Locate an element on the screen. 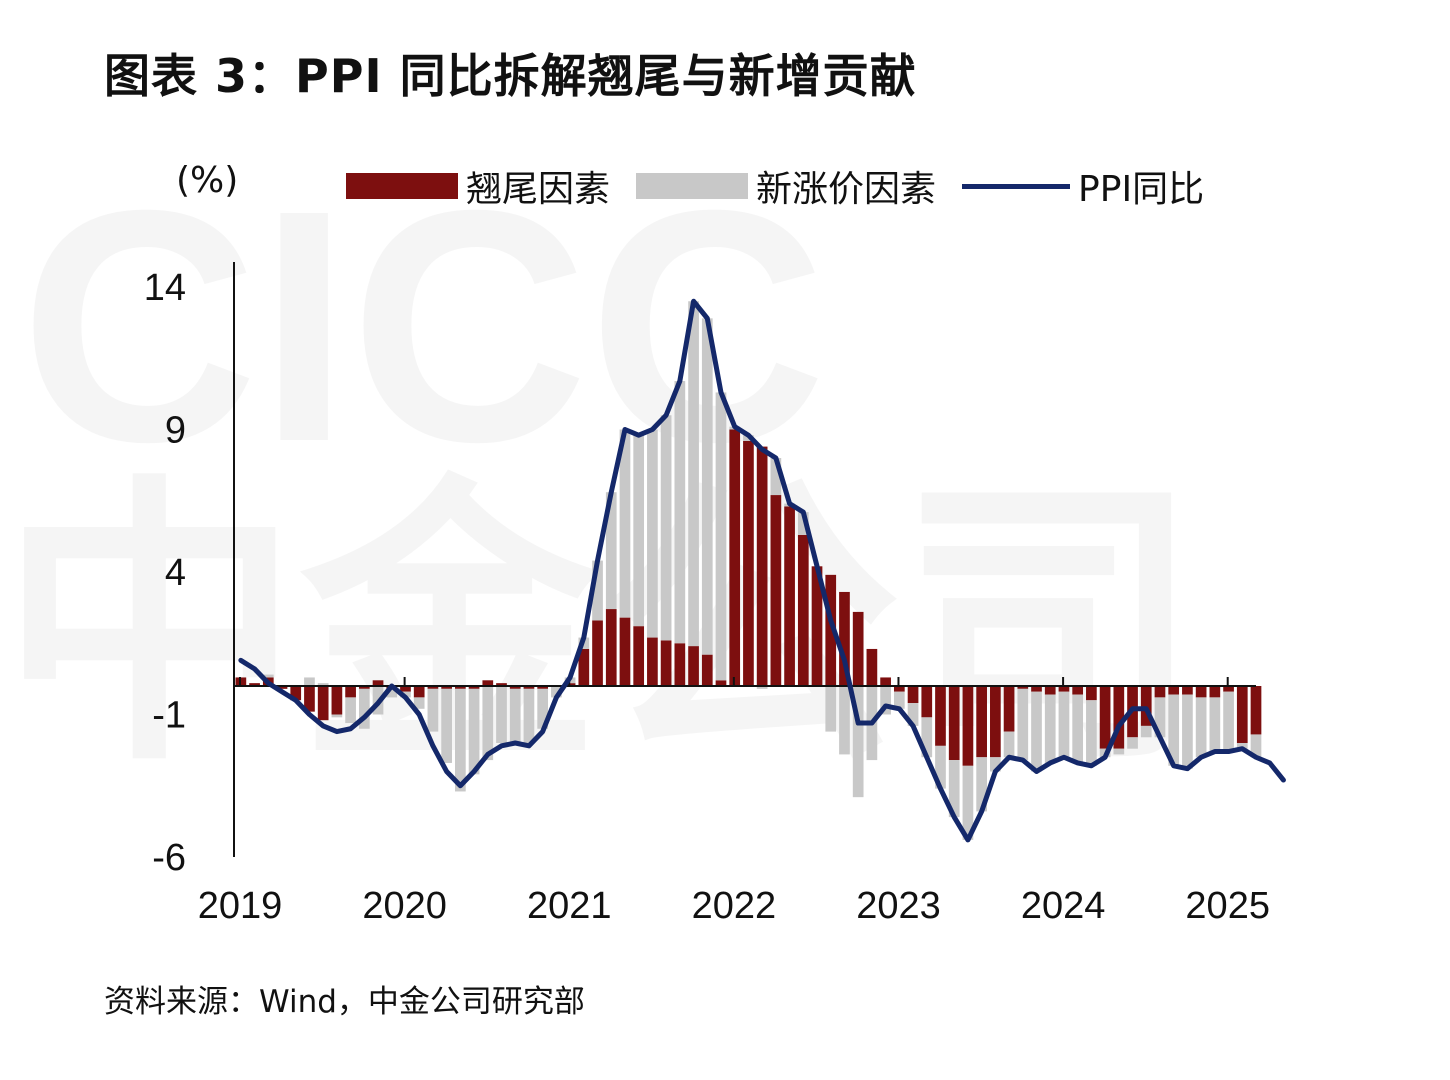  legend-item-new: 新涨价因素 is located at coordinates (786, 186).